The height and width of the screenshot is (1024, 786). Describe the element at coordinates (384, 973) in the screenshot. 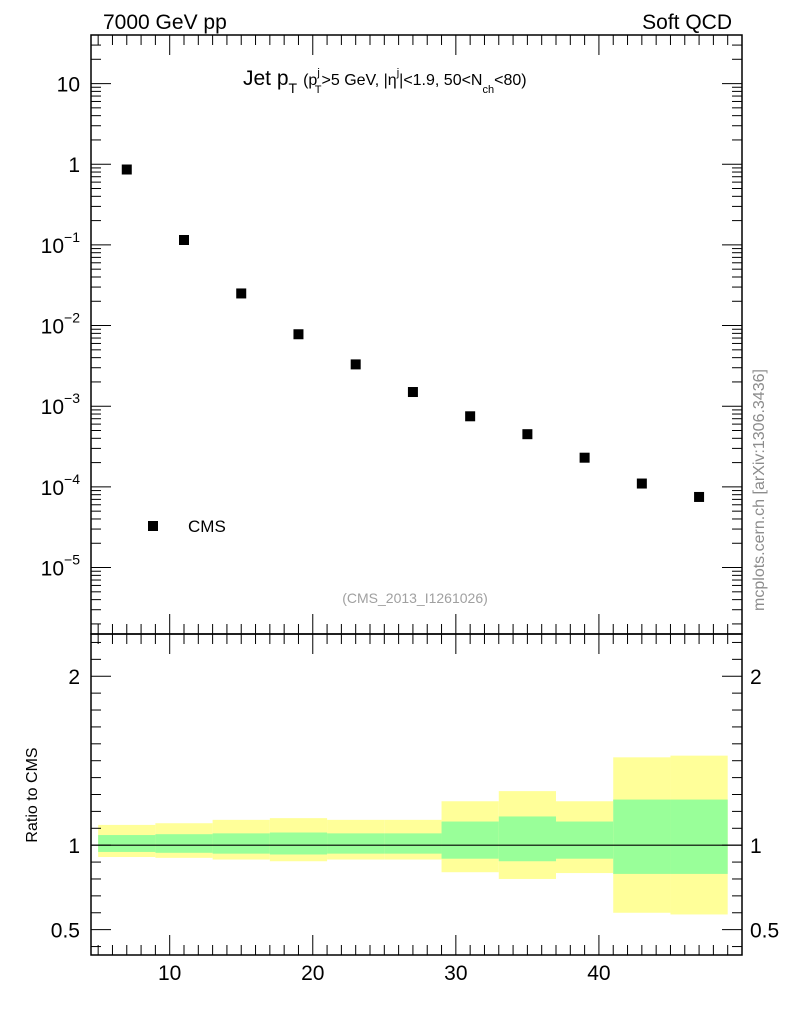

I see `x-tick-labels: 10 20 30 40` at that location.